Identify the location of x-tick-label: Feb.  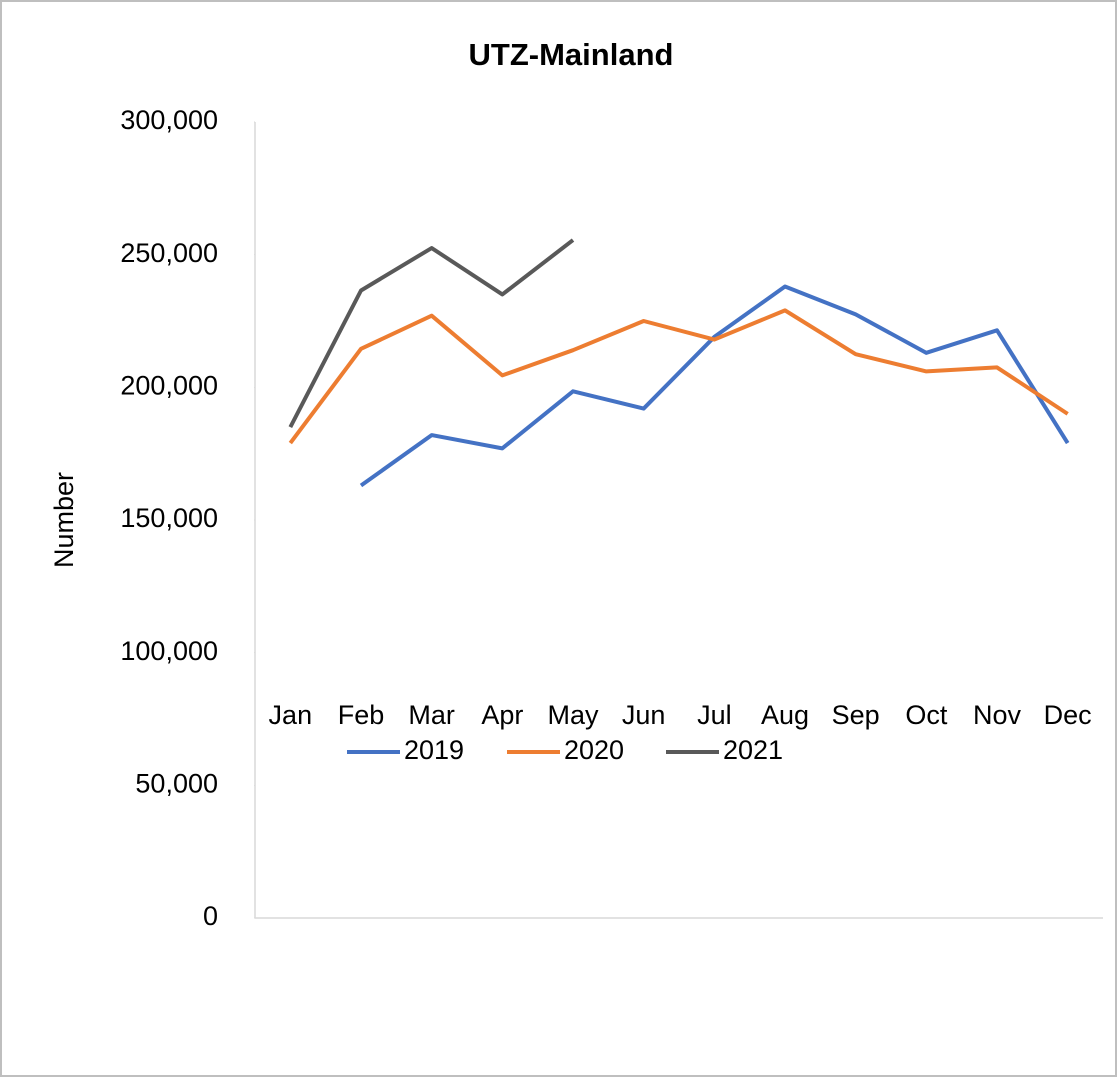
(361, 715).